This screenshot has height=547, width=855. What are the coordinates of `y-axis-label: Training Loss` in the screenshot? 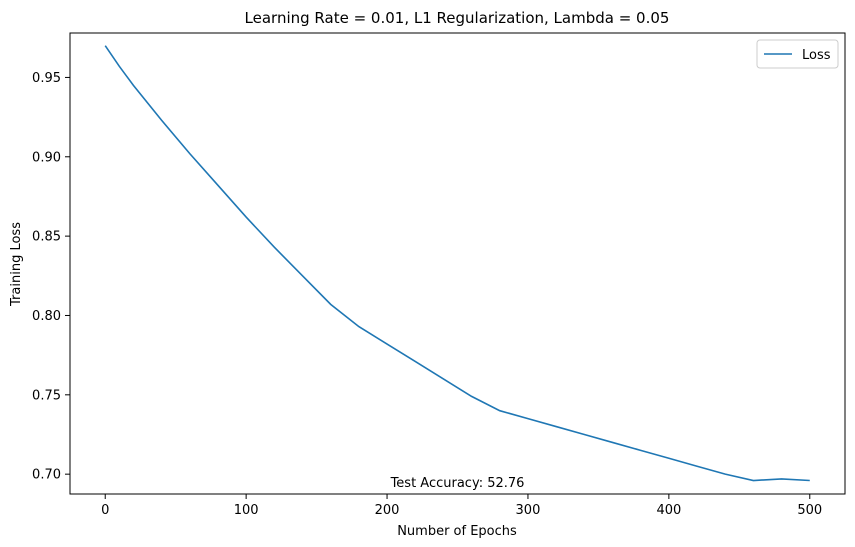 It's located at (16, 264).